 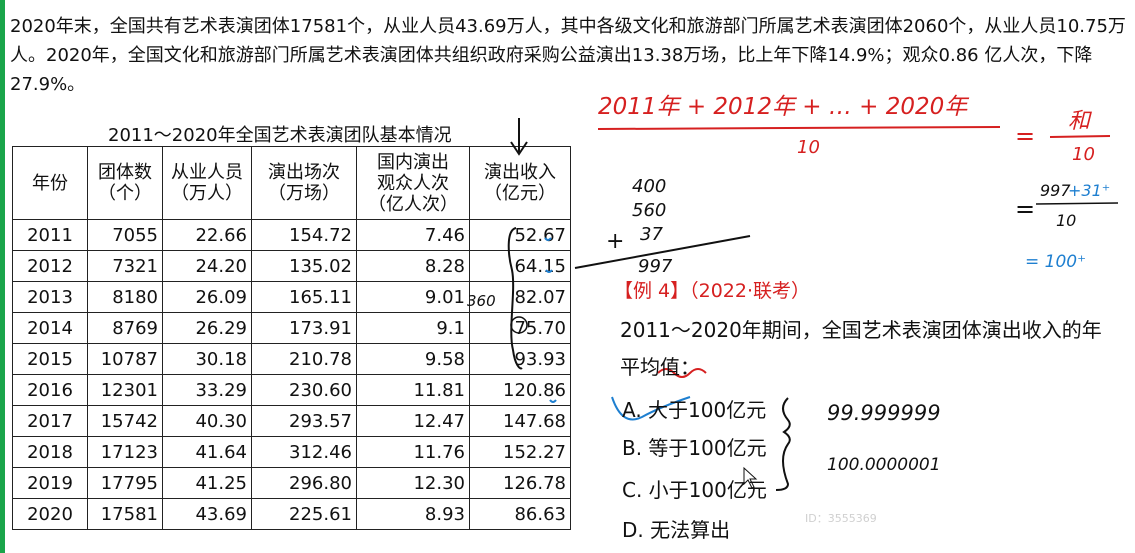 What do you see at coordinates (50, 514) in the screenshot?
I see `table-cell: 2020` at bounding box center [50, 514].